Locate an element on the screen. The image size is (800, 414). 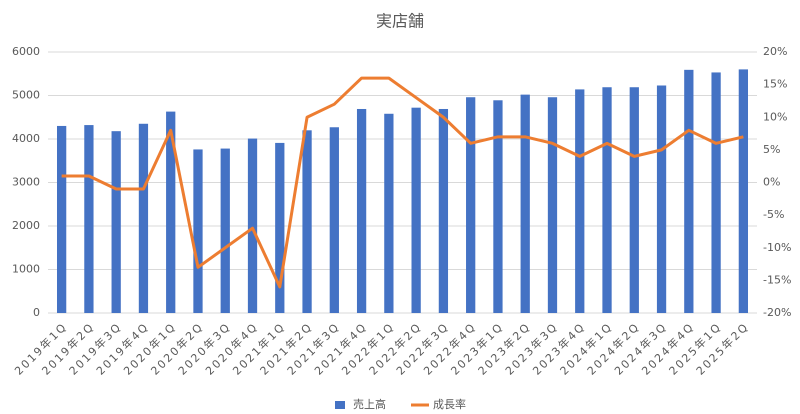
y2-tick-label: -10% is located at coordinates (777, 247).